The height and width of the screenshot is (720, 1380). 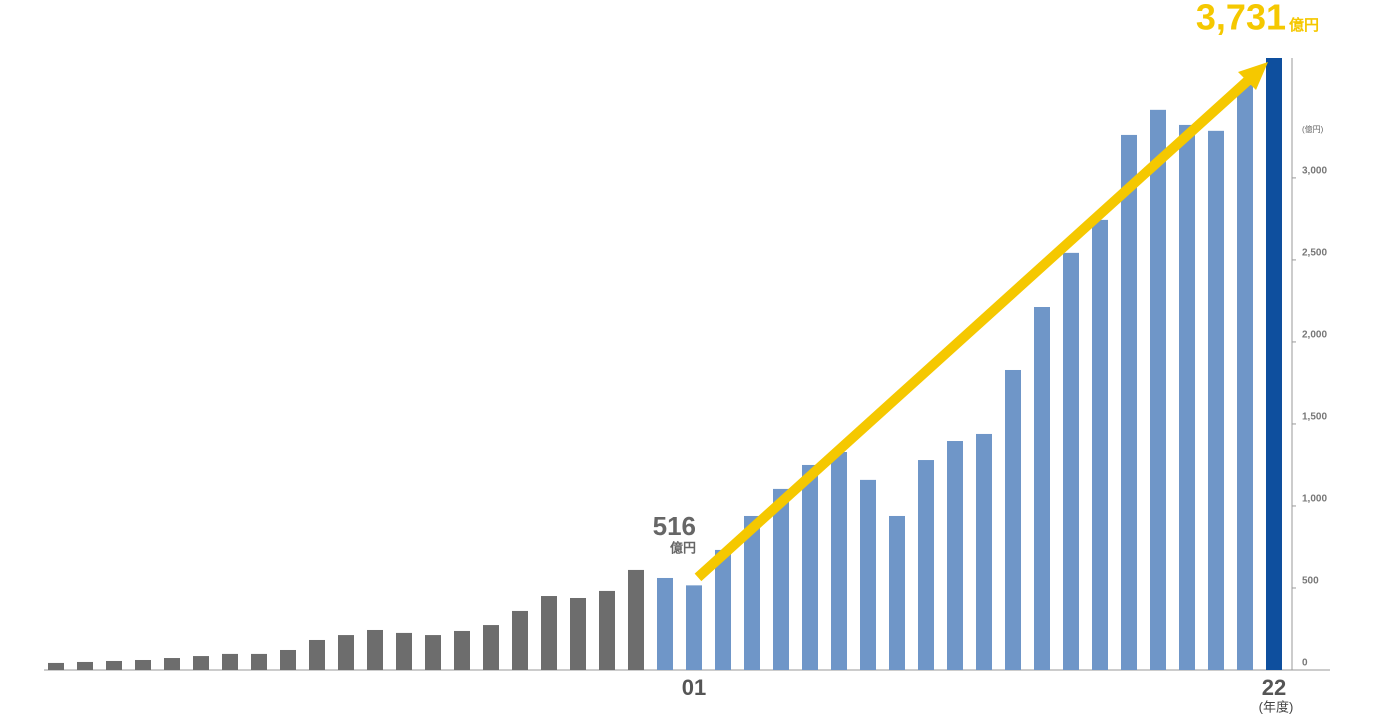 I want to click on x-tick-label: 01, so click(x=694, y=687).